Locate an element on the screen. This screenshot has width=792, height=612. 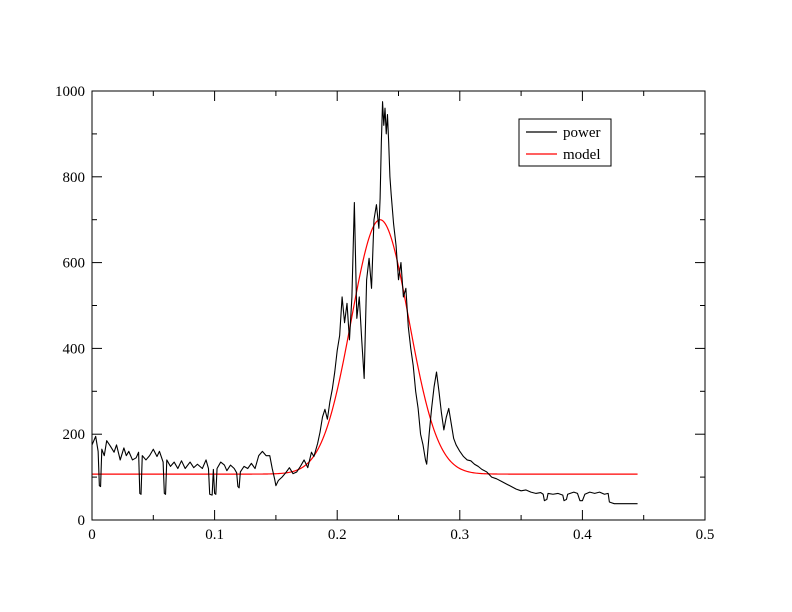
y-tick-label: 1000 is located at coordinates (70, 92).